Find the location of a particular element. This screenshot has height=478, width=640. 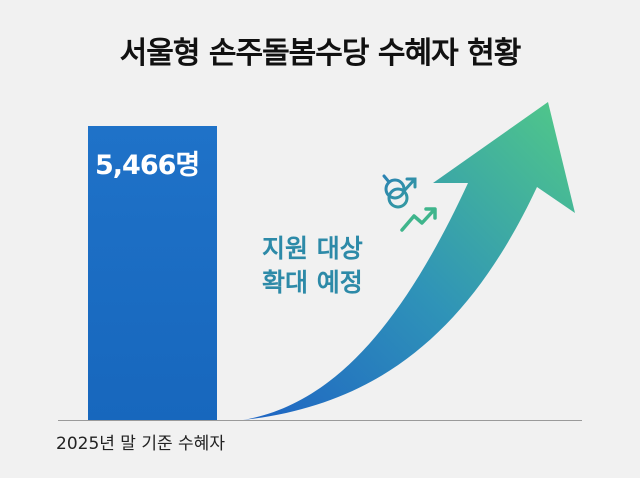

trend-up-arrow-icon is located at coordinates (418, 219).